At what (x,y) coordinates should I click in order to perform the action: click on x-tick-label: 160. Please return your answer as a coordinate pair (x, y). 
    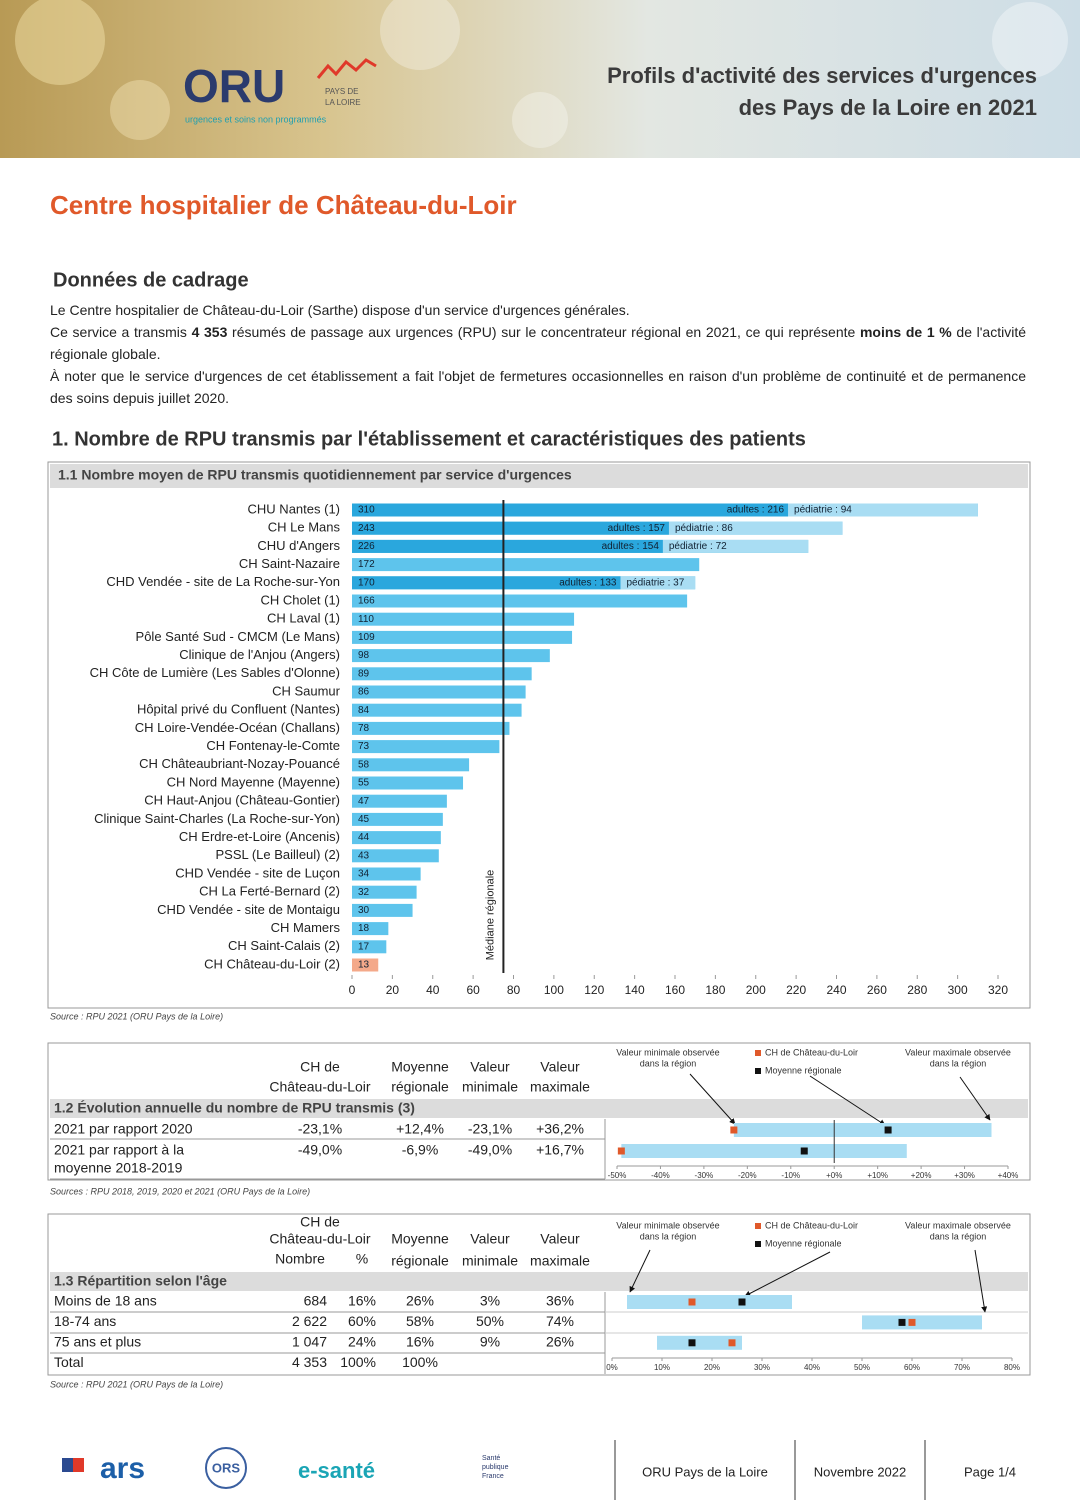
    Looking at the image, I should click on (675, 990).